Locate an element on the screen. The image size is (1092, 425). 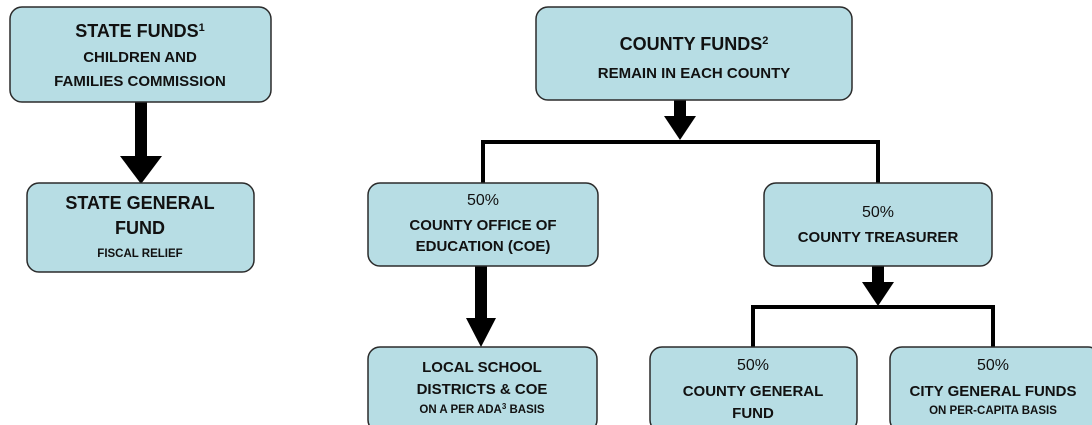
superscript: 2 is located at coordinates (765, 41).